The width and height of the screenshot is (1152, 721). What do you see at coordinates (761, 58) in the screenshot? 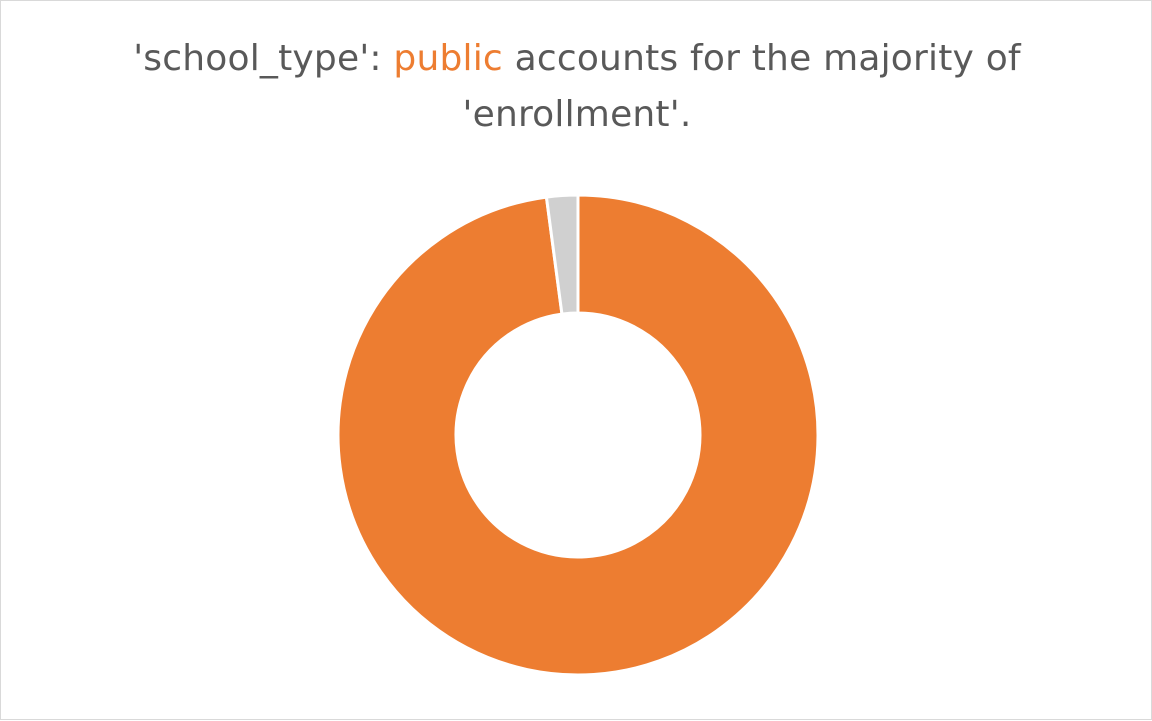
I see `title-rest: accounts for the majority of` at bounding box center [761, 58].